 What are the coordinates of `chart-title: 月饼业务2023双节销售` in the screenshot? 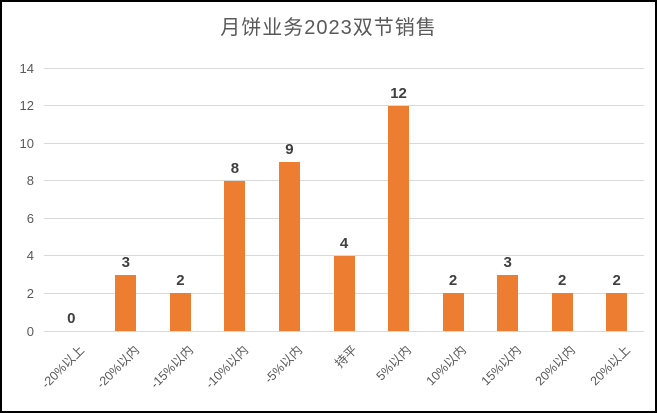 It's located at (328, 28).